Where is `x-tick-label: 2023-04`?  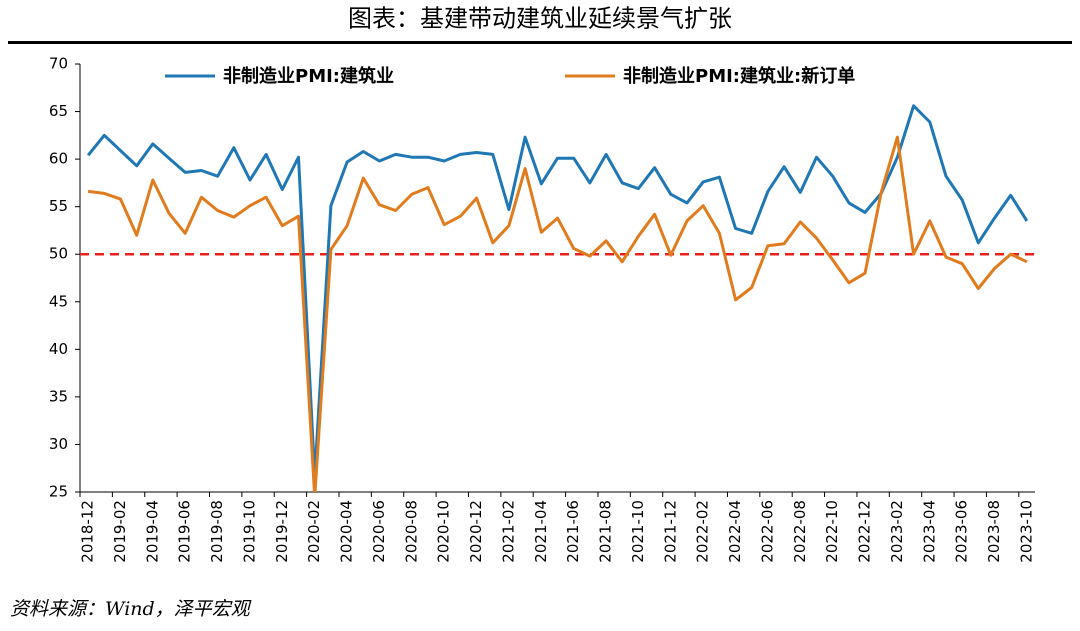 x-tick-label: 2023-04 is located at coordinates (929, 531).